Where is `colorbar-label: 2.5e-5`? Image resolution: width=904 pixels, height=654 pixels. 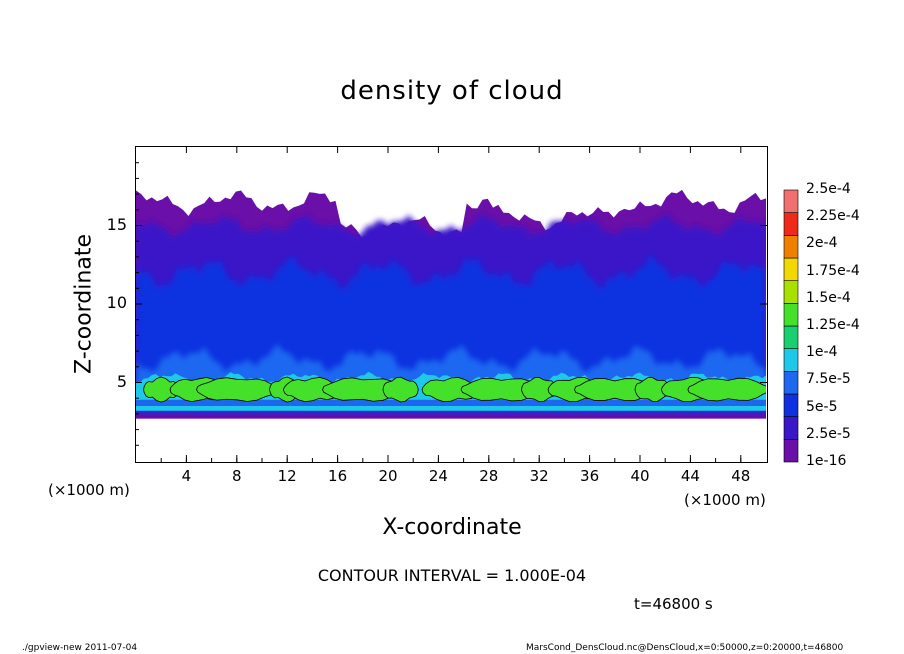 colorbar-label: 2.5e-5 is located at coordinates (828, 433).